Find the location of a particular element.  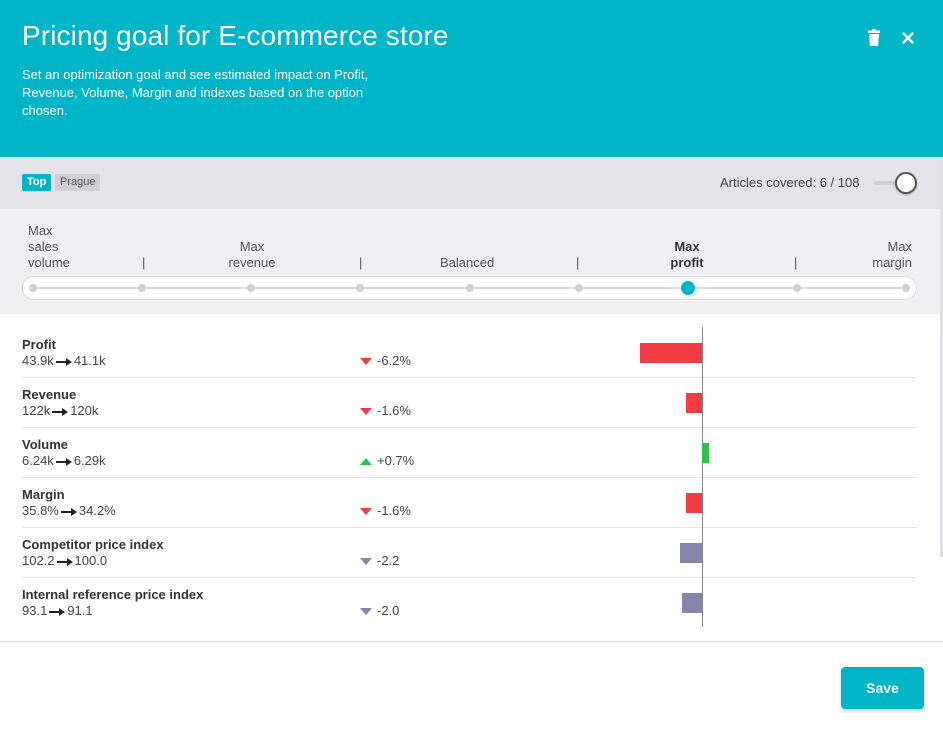

metric-name: Competitor price index is located at coordinates (93, 544).